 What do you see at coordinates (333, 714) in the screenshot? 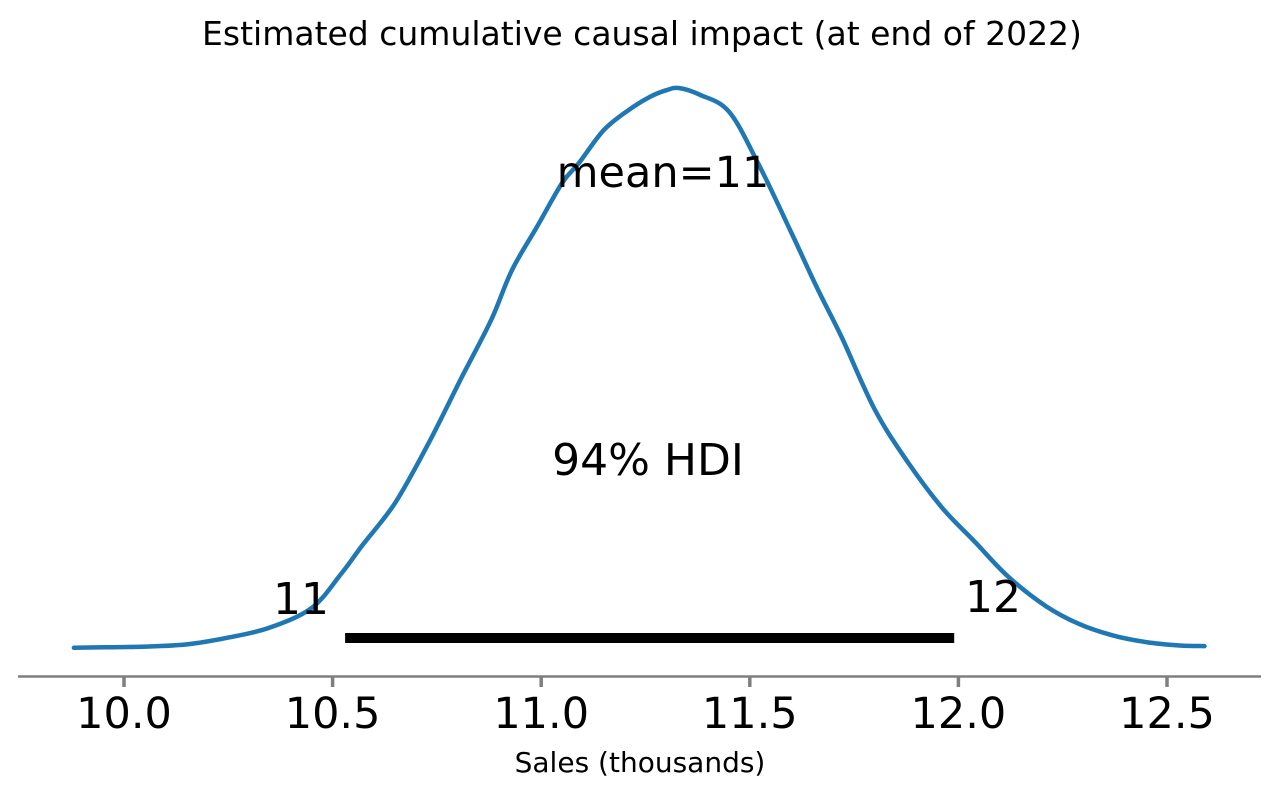
I see `x-tick-label: 10.5` at bounding box center [333, 714].